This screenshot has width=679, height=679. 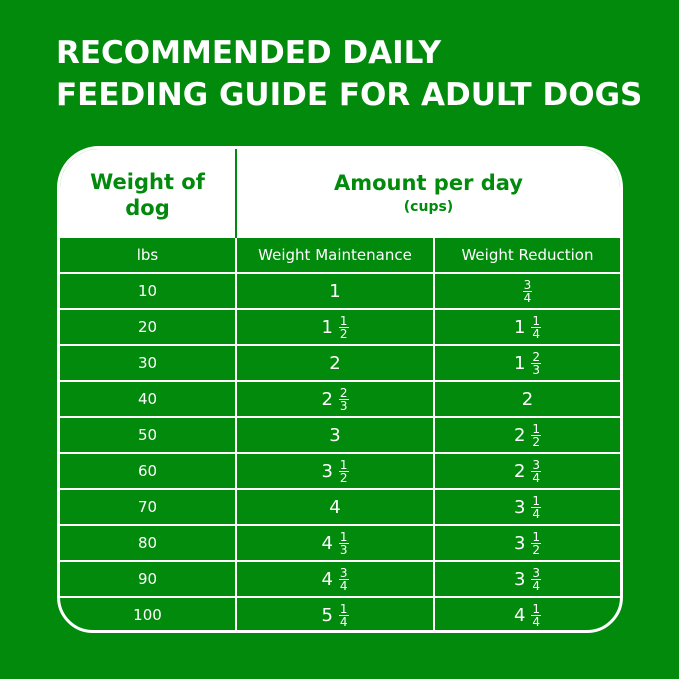 What do you see at coordinates (428, 207) in the screenshot?
I see `units-label: (cups)` at bounding box center [428, 207].